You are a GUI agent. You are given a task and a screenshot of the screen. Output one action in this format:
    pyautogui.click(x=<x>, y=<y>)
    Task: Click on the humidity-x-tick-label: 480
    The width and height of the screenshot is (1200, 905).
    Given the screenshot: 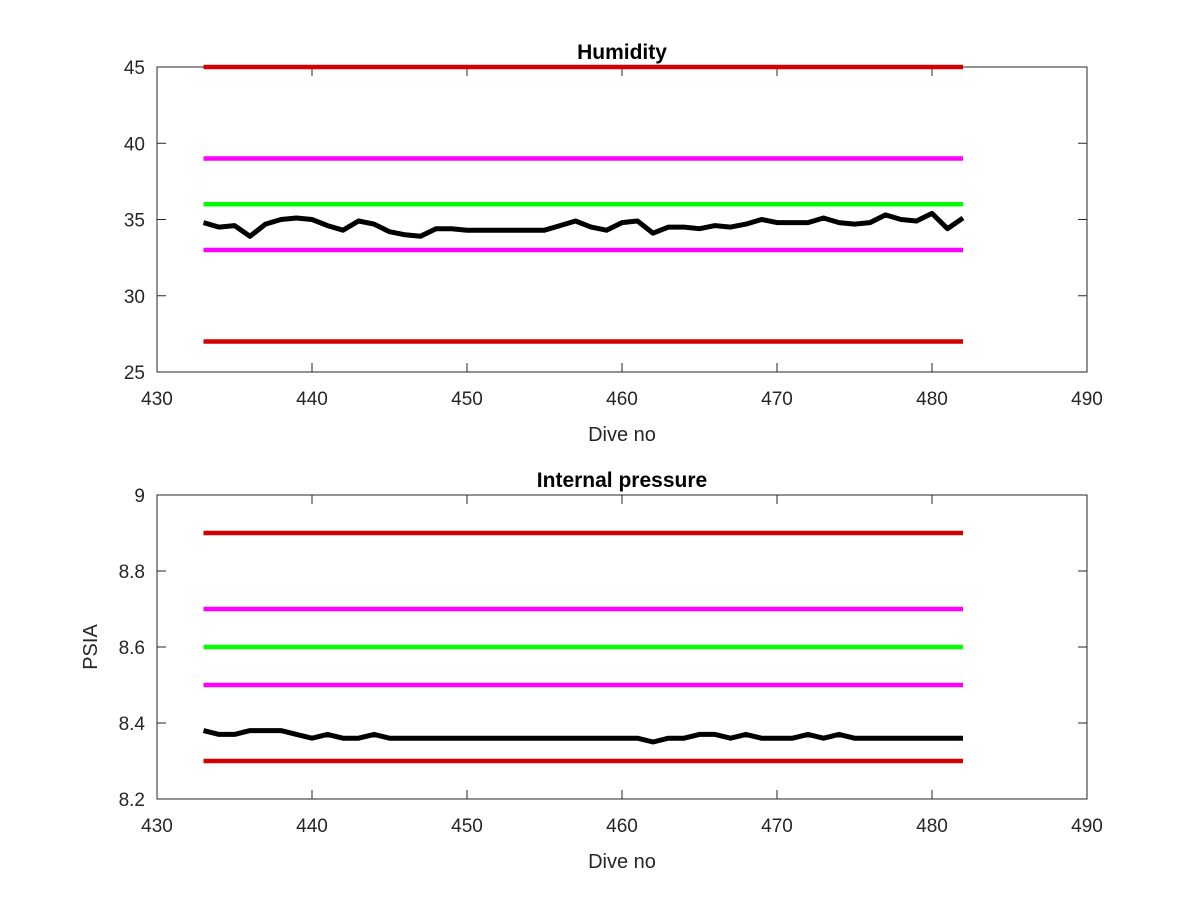 What is the action you would take?
    pyautogui.click(x=932, y=399)
    